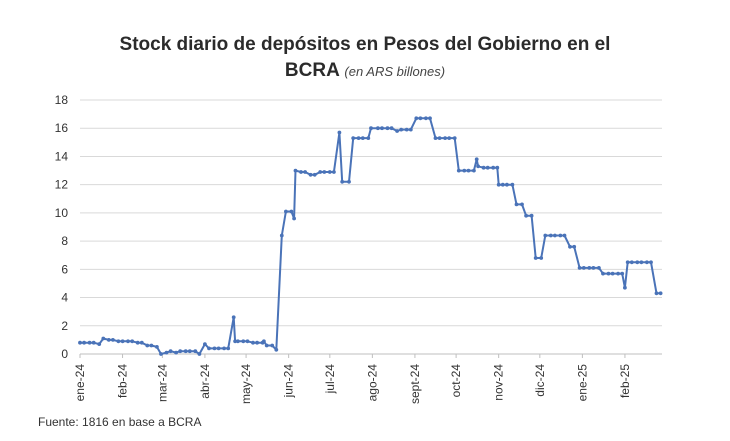 This screenshot has height=441, width=730. Describe the element at coordinates (499, 382) in the screenshot. I see `x-tick-label: nov-24` at that location.